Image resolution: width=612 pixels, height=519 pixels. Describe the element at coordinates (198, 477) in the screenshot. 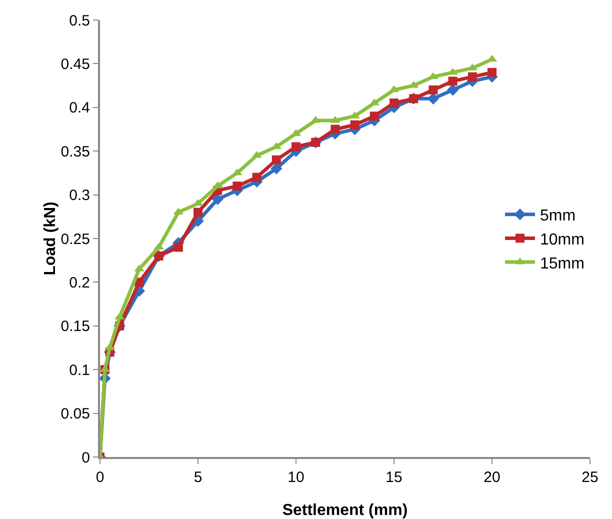

I see `x-tick-label: 5` at that location.